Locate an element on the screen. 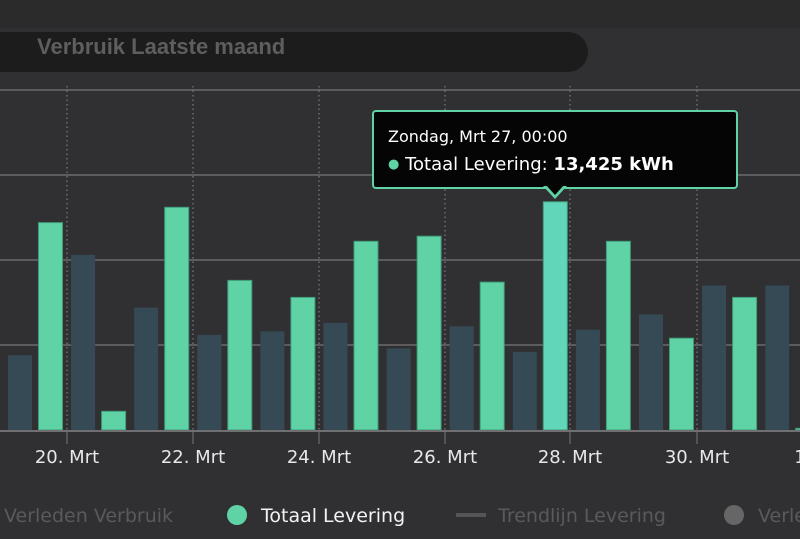 The width and height of the screenshot is (800, 539). chart-title: Verbruik Laatste maand is located at coordinates (161, 46).